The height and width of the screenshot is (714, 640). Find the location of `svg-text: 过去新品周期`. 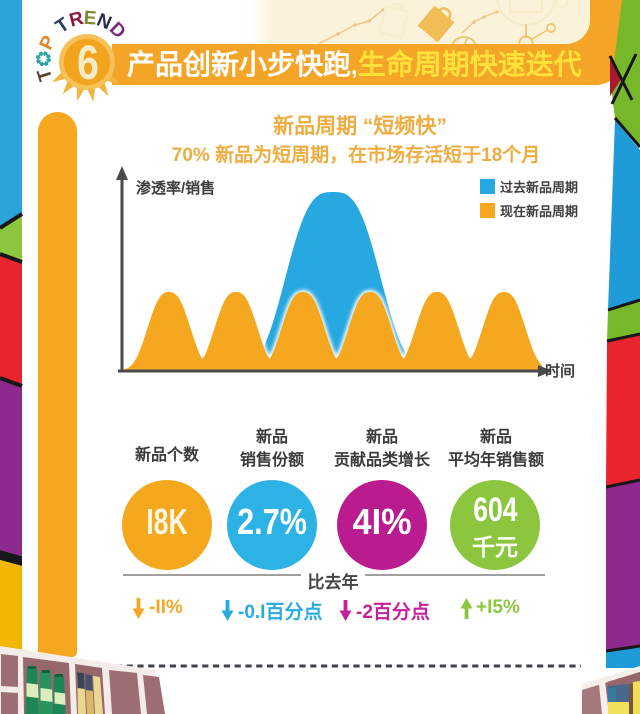

svg-text: 过去新品周期 is located at coordinates (539, 187).